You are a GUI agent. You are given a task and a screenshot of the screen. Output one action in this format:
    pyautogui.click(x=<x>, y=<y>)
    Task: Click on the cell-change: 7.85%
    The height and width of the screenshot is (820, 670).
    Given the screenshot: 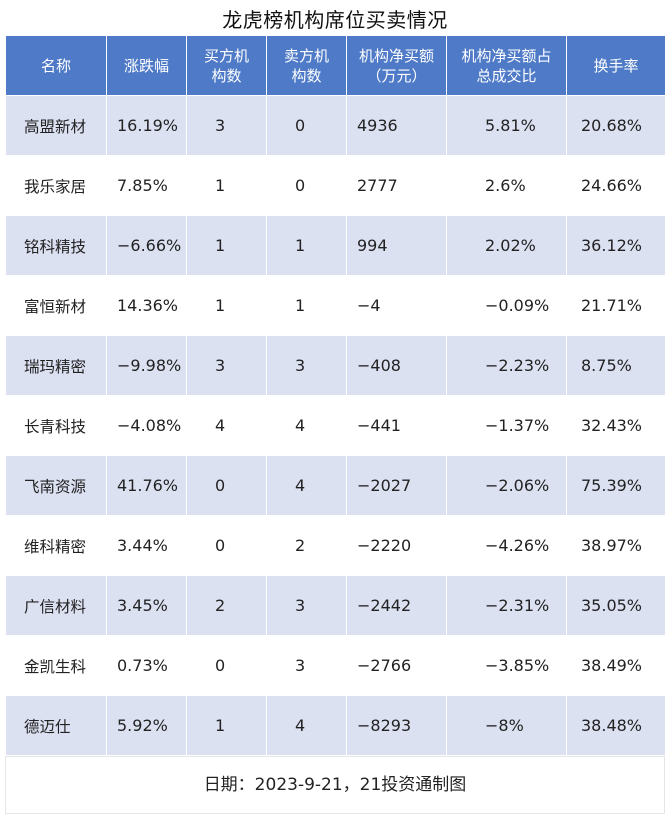 What is the action you would take?
    pyautogui.click(x=146, y=185)
    